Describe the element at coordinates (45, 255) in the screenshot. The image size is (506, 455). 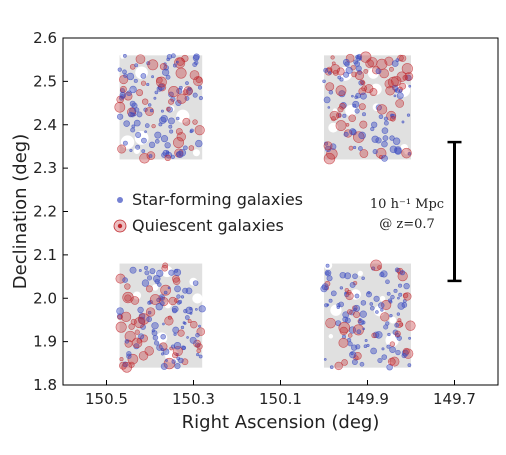
I see `y-tick-label: 2.1` at that location.